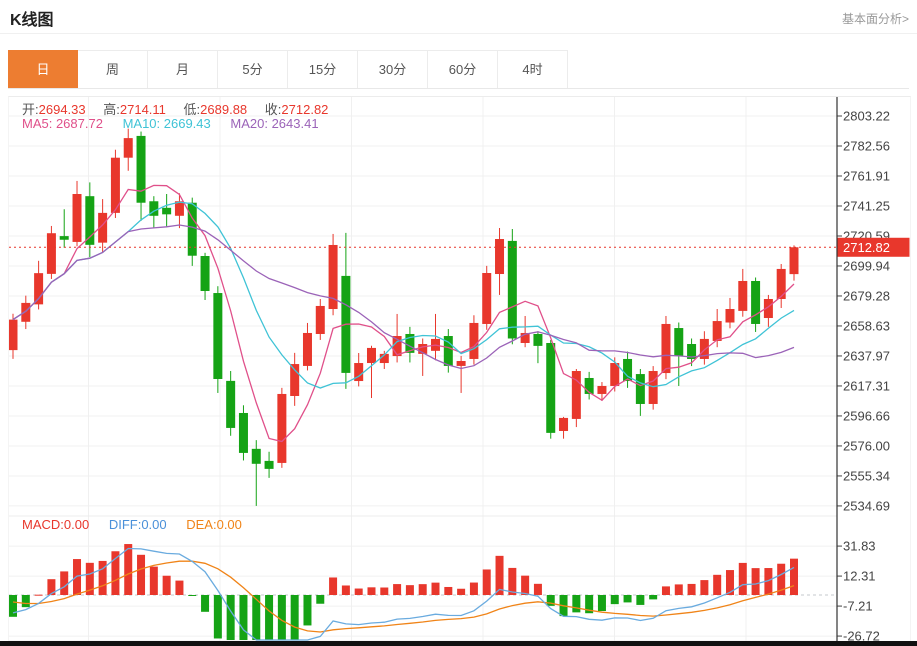  I want to click on ma5-legend-item: MA5: 2687.72, so click(62, 123).